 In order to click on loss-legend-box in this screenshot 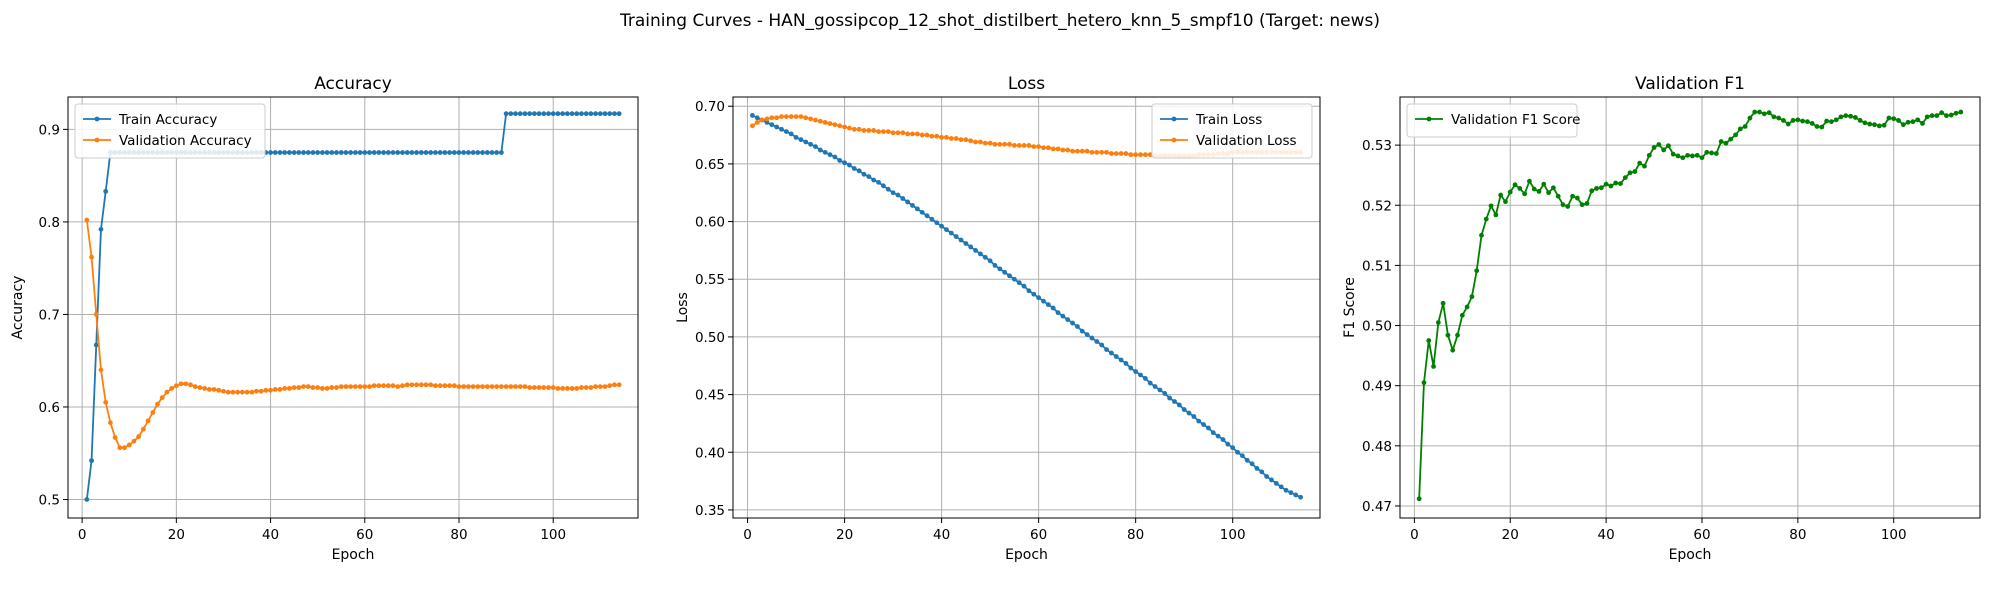, I will do `click(1232, 131)`.